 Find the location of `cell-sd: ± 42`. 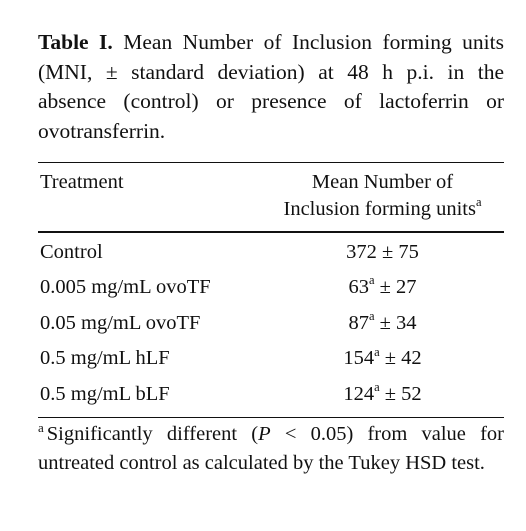

cell-sd: ± 42 is located at coordinates (403, 358).